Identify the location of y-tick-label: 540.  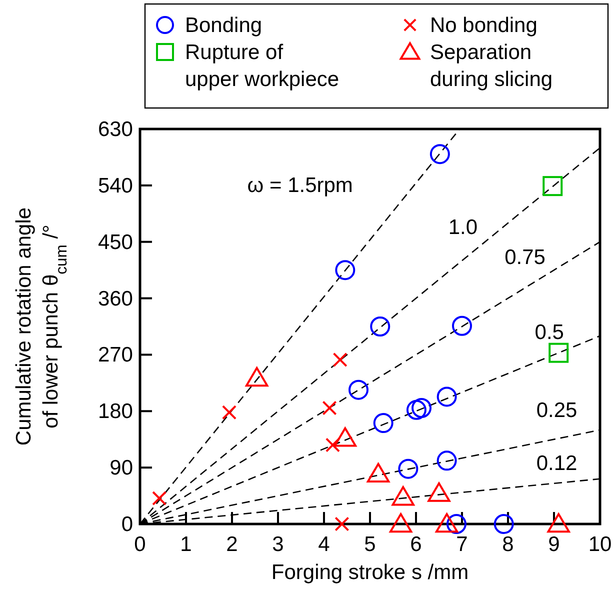
(115, 186).